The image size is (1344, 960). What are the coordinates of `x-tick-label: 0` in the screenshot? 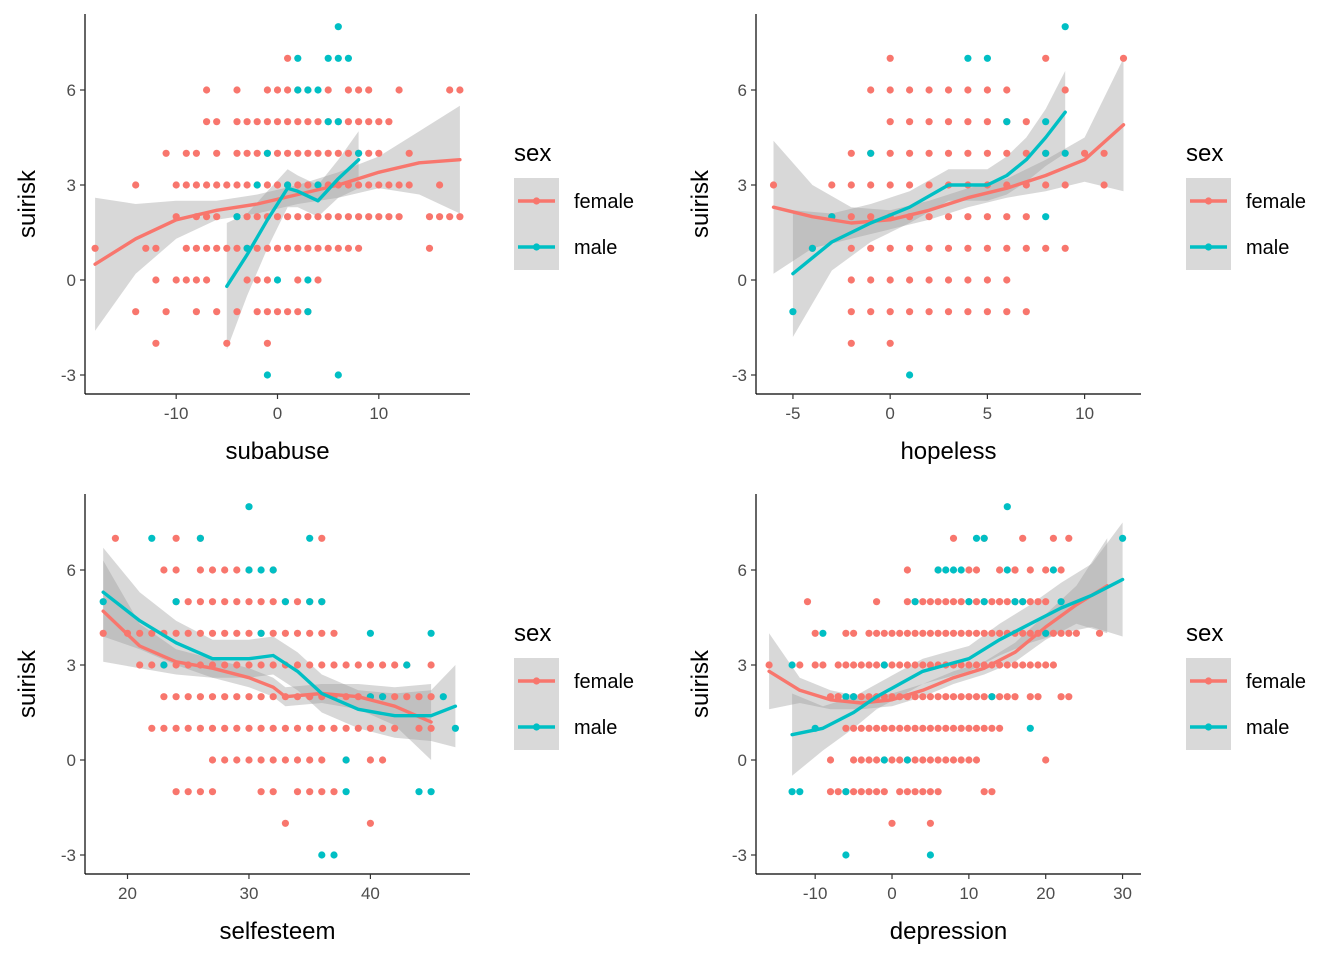 It's located at (889, 413).